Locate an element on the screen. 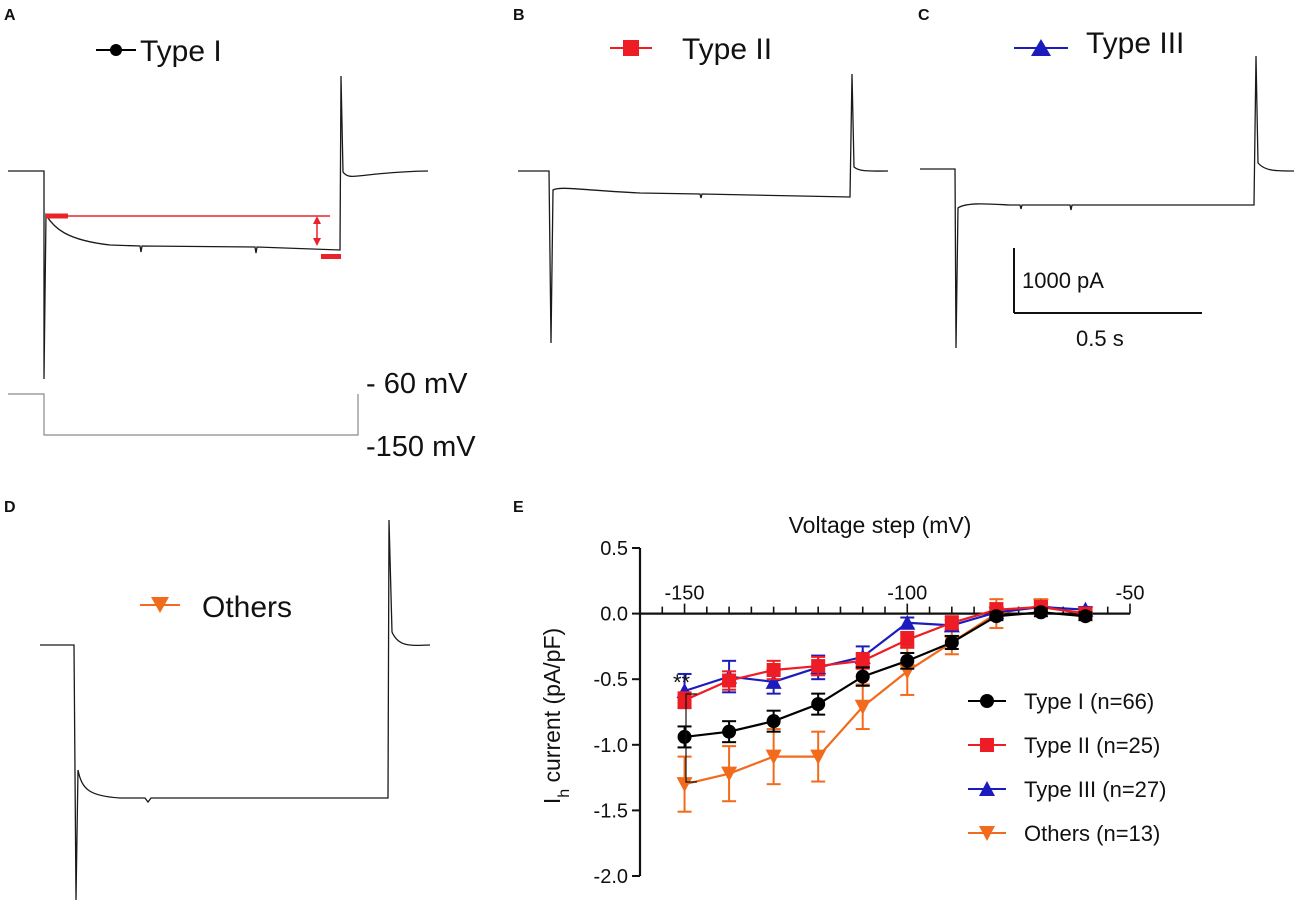 This screenshot has width=1300, height=905. legend-item: Others (n=13) is located at coordinates (1064, 833).